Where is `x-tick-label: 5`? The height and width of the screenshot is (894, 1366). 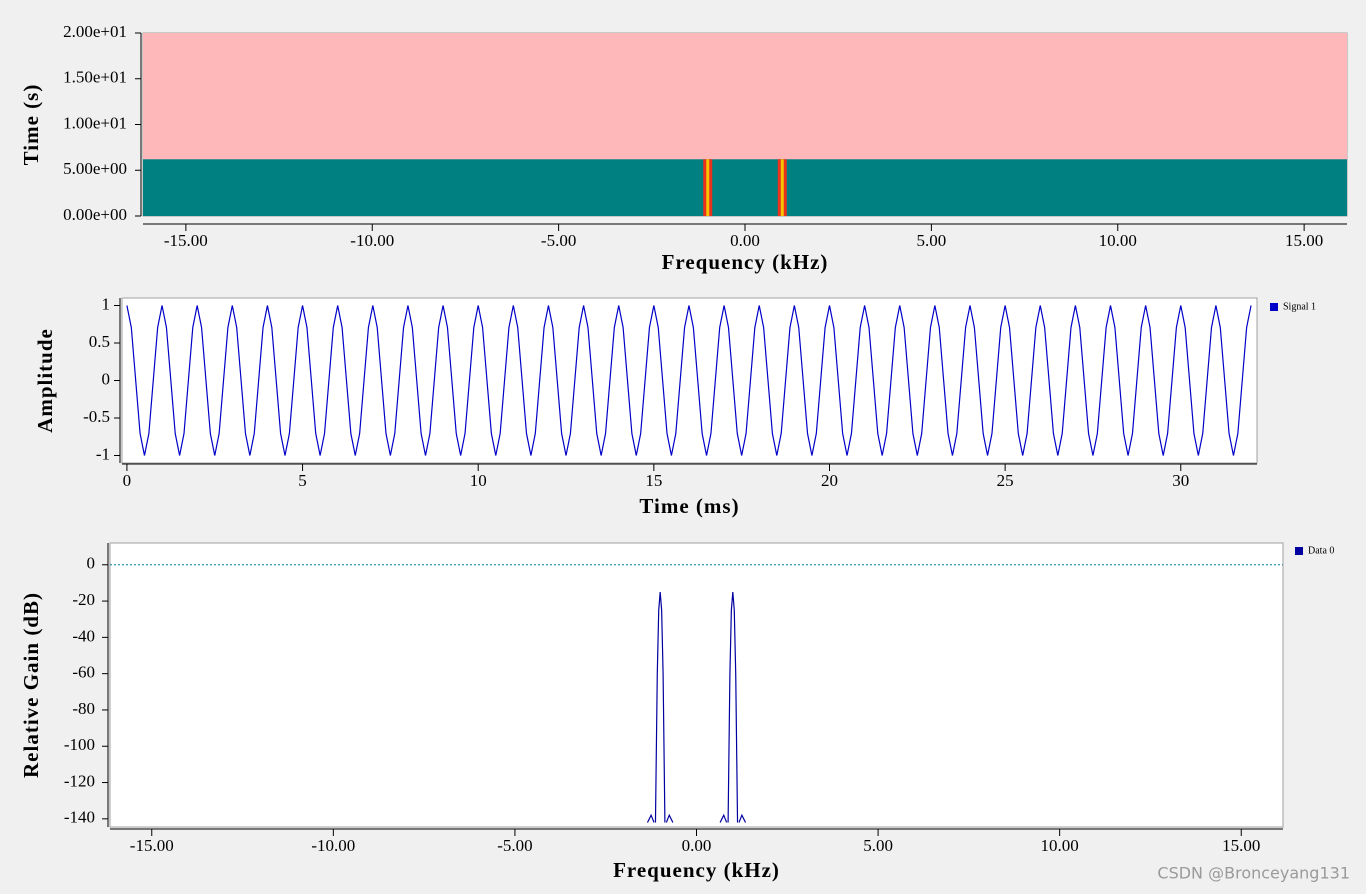
x-tick-label: 5 is located at coordinates (302, 480).